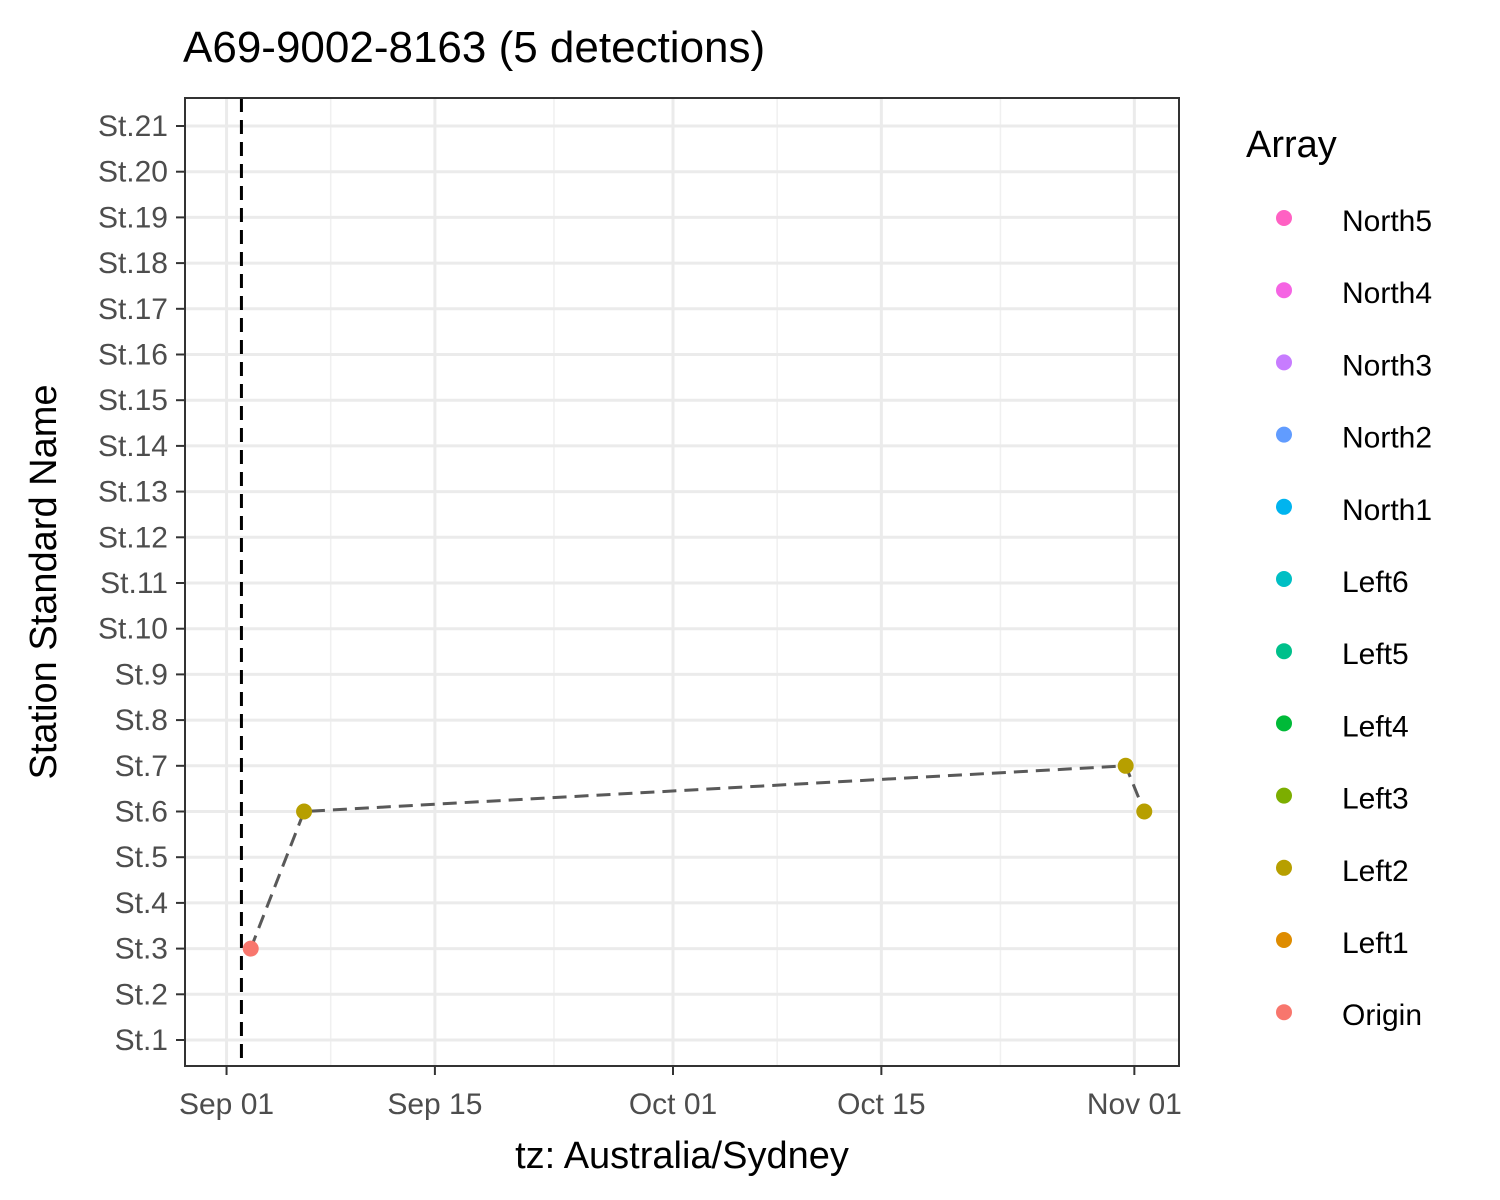 The height and width of the screenshot is (1200, 1500). I want to click on legend-item: Origin, so click(1349, 1015).